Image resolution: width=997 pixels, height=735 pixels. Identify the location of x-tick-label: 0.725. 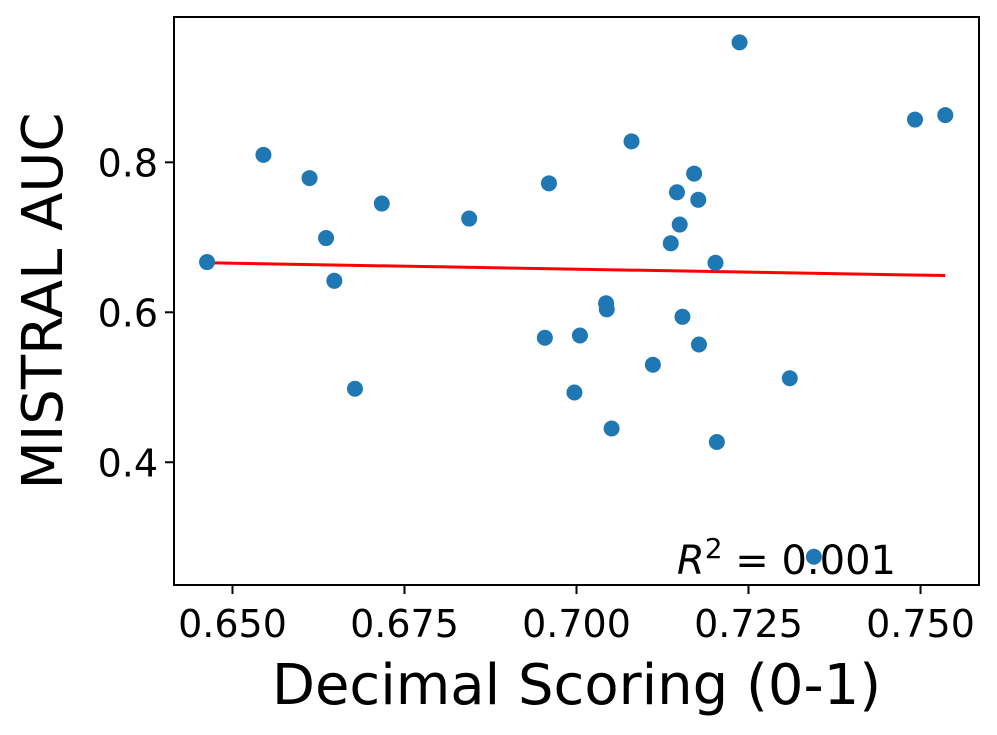
(748, 624).